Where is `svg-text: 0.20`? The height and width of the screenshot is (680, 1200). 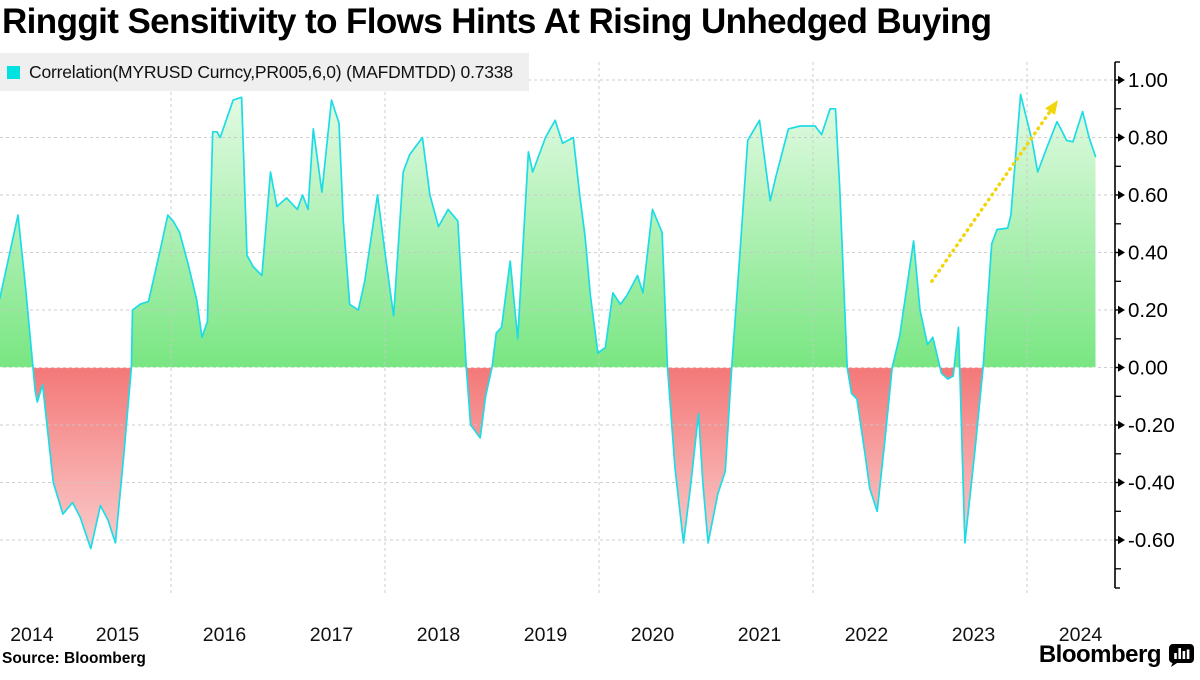 svg-text: 0.20 is located at coordinates (1148, 310).